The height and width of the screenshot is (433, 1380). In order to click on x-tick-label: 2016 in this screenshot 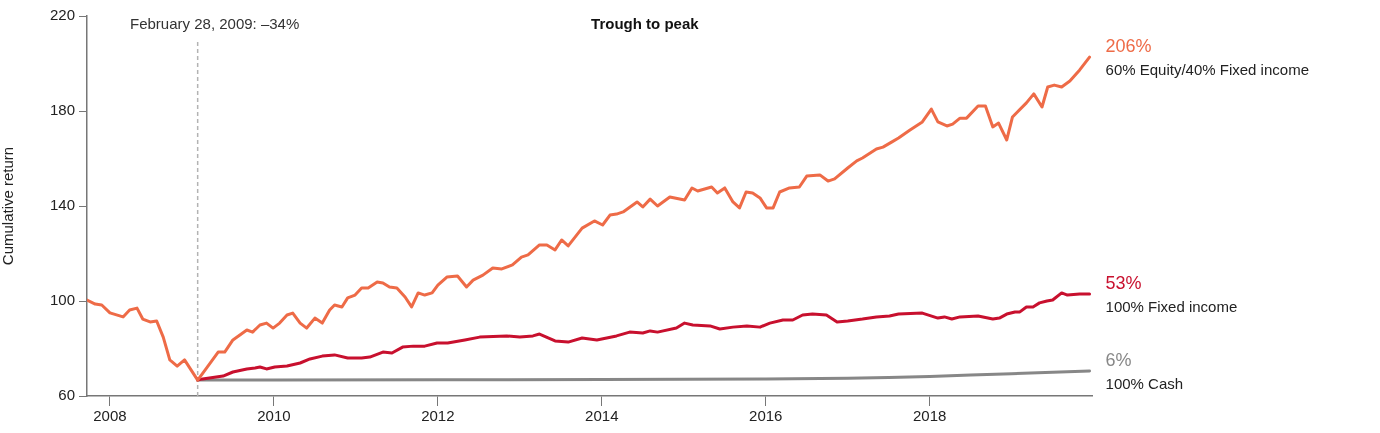, I will do `click(766, 416)`.